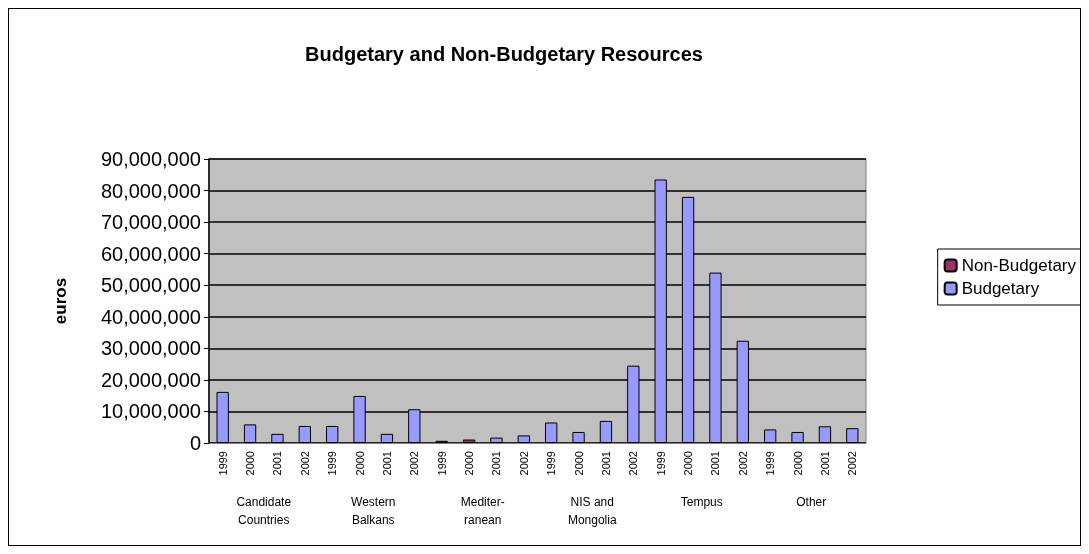 The width and height of the screenshot is (1089, 554). I want to click on y-tick-label: 20,000,000, so click(150, 379).